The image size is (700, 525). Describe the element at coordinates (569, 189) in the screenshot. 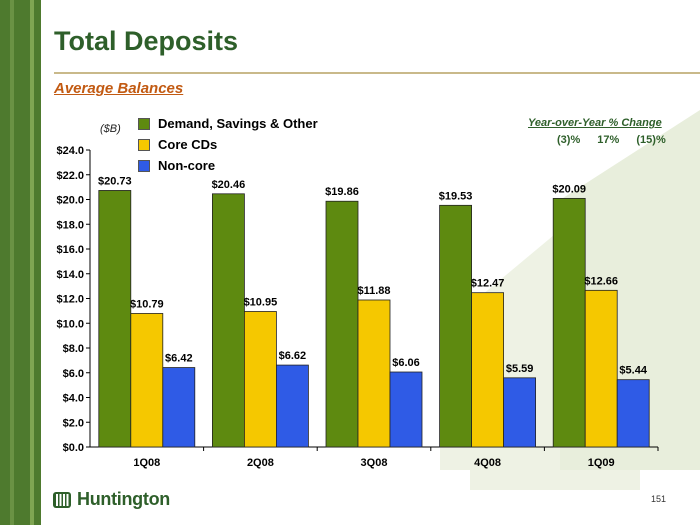

I see `data-label: $20.09` at that location.